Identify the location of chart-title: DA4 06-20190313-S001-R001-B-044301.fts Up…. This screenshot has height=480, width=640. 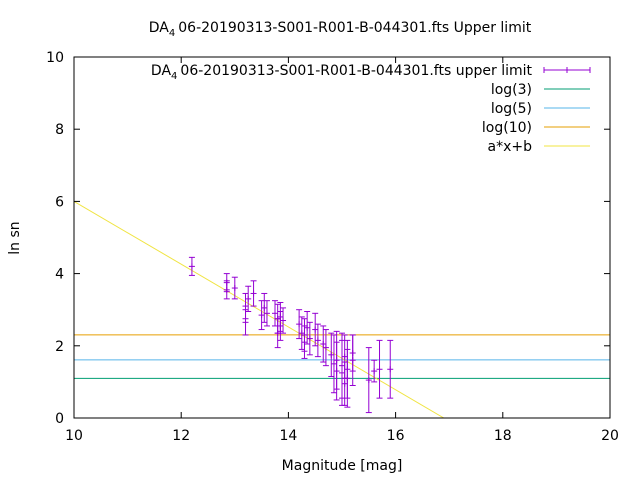
(340, 29).